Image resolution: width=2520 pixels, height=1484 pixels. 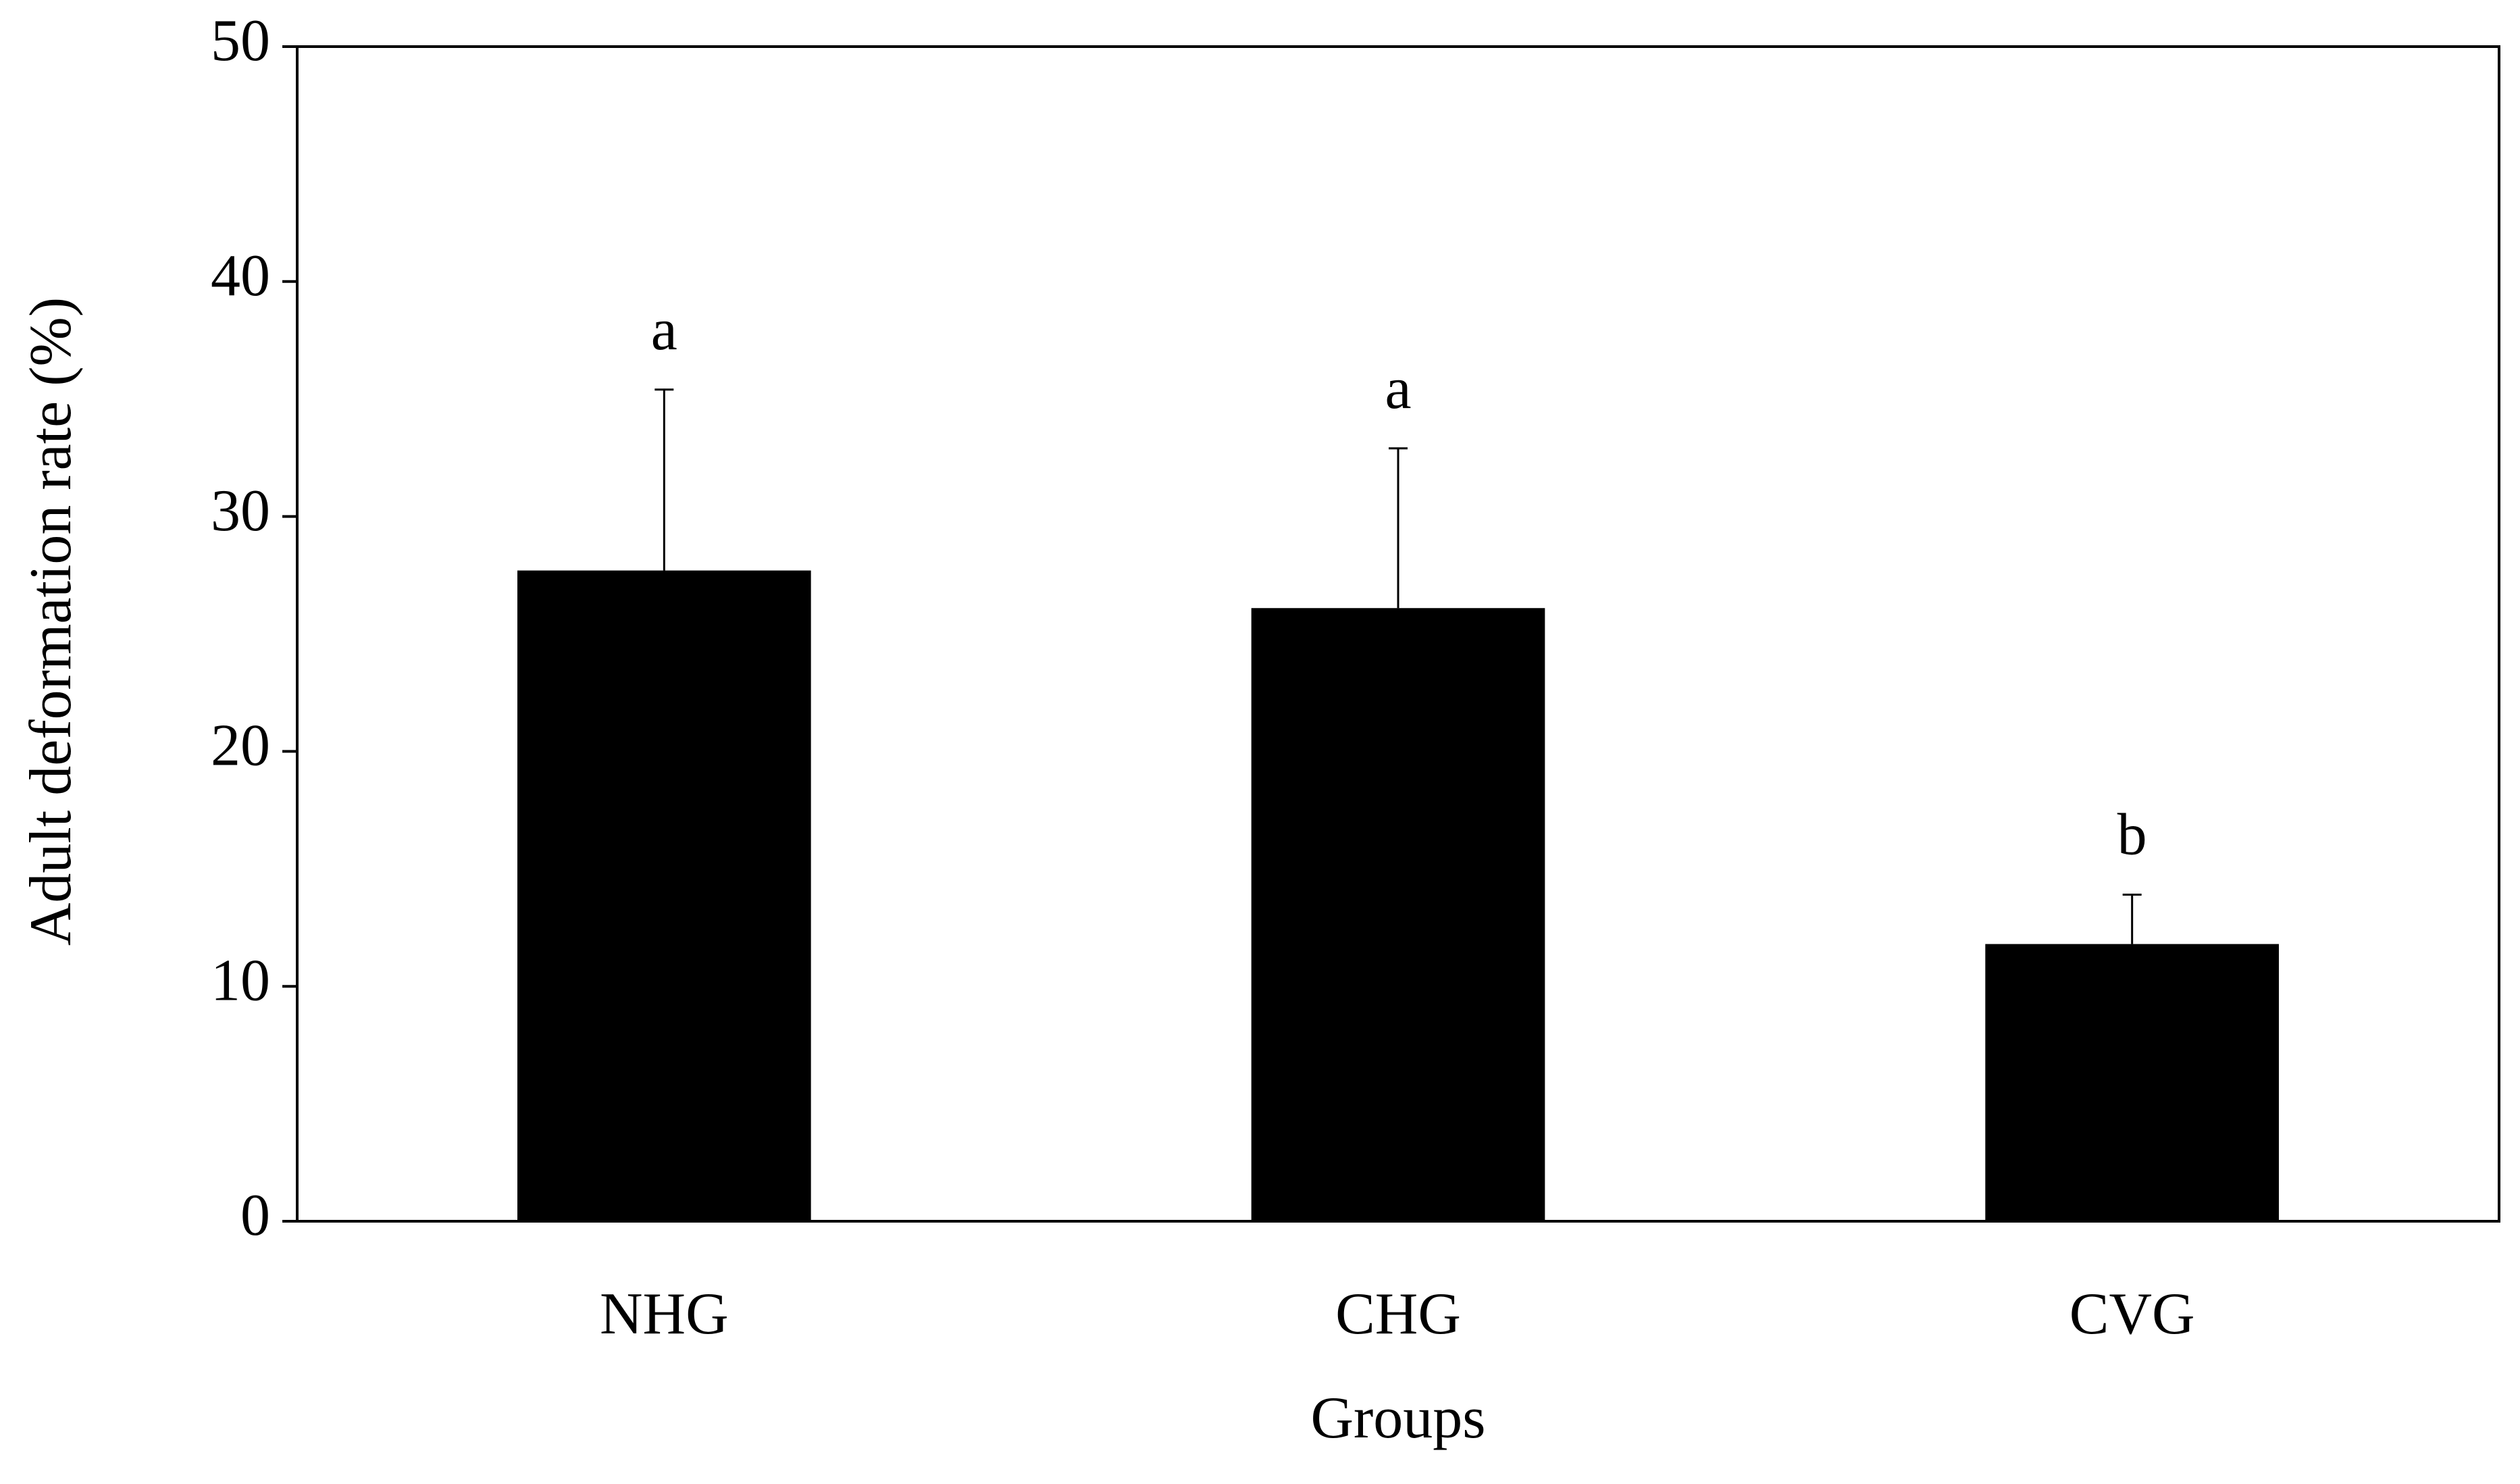 What do you see at coordinates (1398, 1314) in the screenshot?
I see `x-tick-label: CHG` at bounding box center [1398, 1314].